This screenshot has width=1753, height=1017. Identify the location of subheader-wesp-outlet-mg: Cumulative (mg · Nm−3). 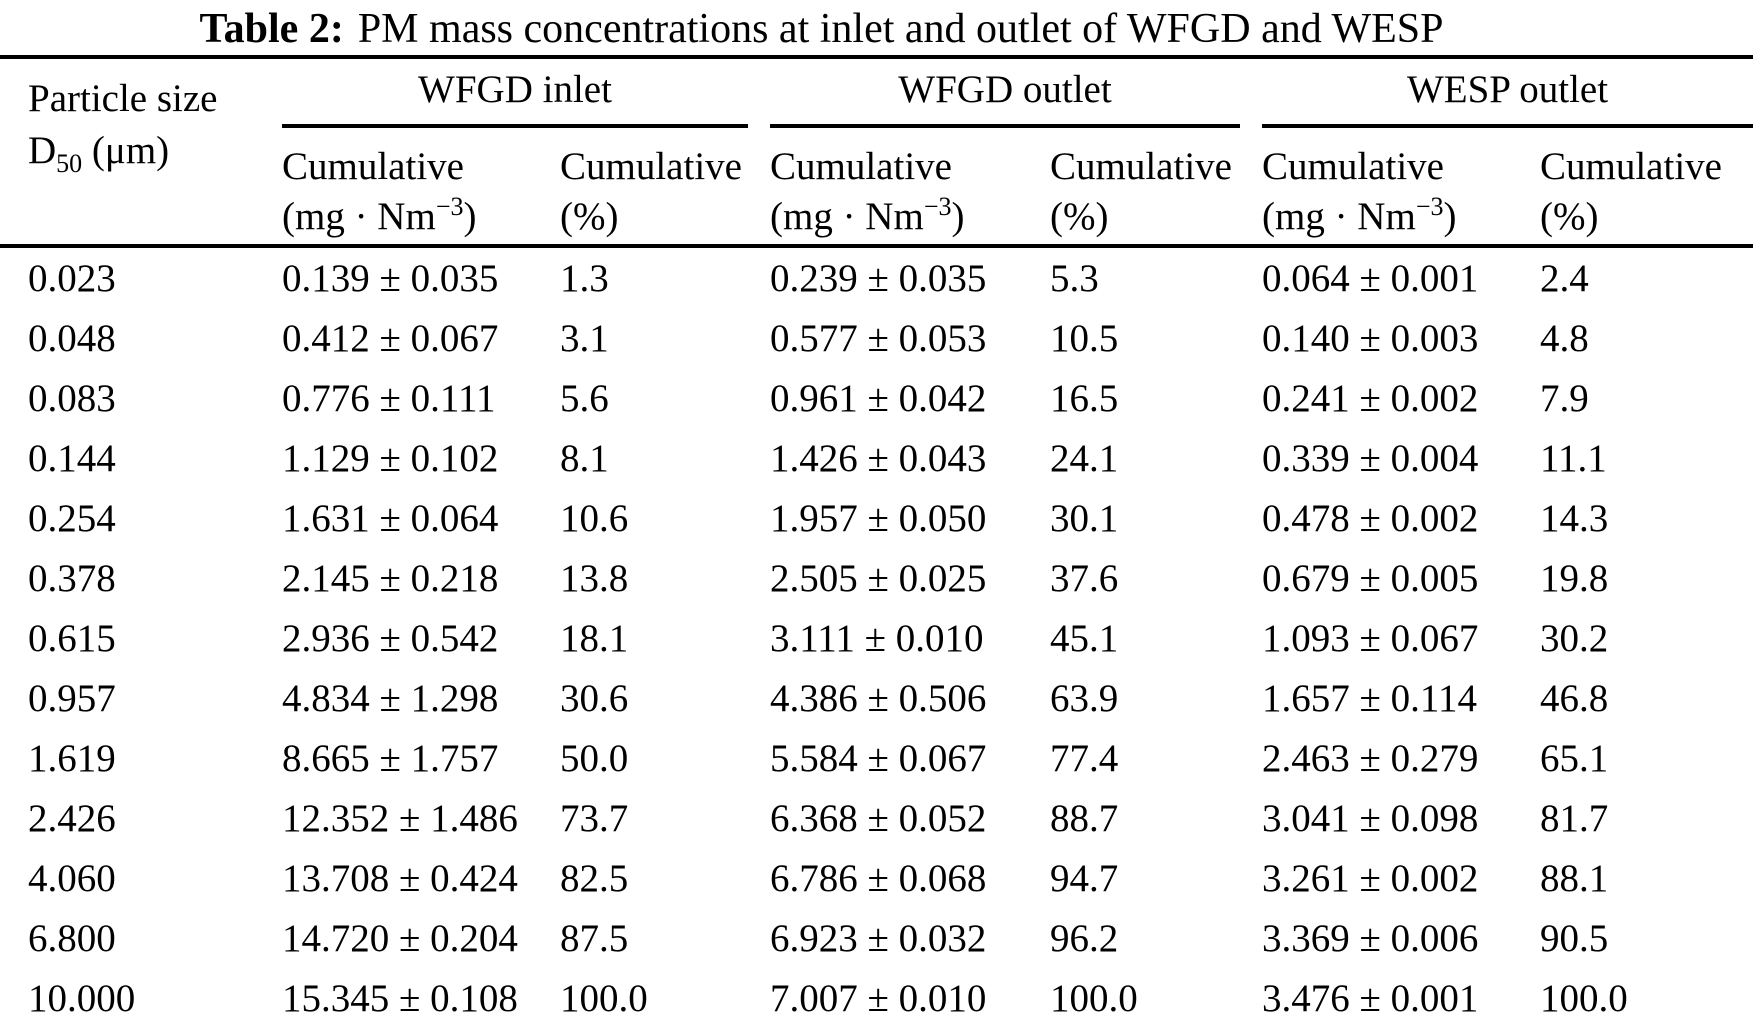
(1401, 188).